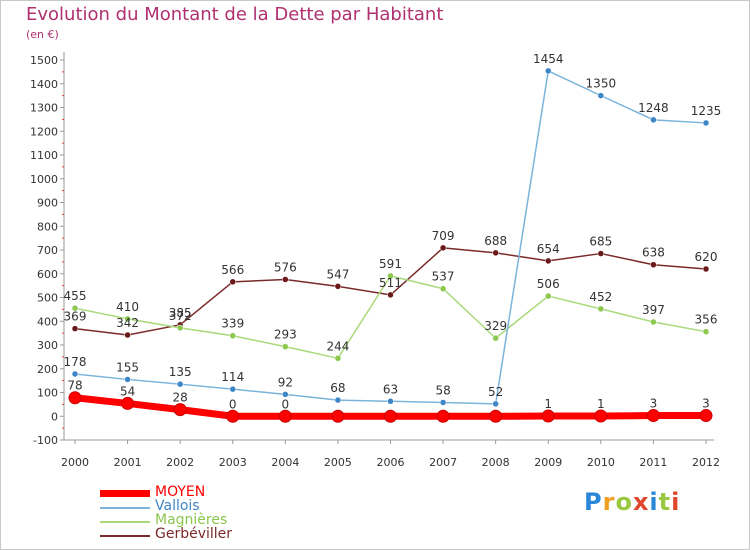 This screenshot has height=550, width=750. Describe the element at coordinates (496, 462) in the screenshot. I see `x-tick-label: 2008` at that location.